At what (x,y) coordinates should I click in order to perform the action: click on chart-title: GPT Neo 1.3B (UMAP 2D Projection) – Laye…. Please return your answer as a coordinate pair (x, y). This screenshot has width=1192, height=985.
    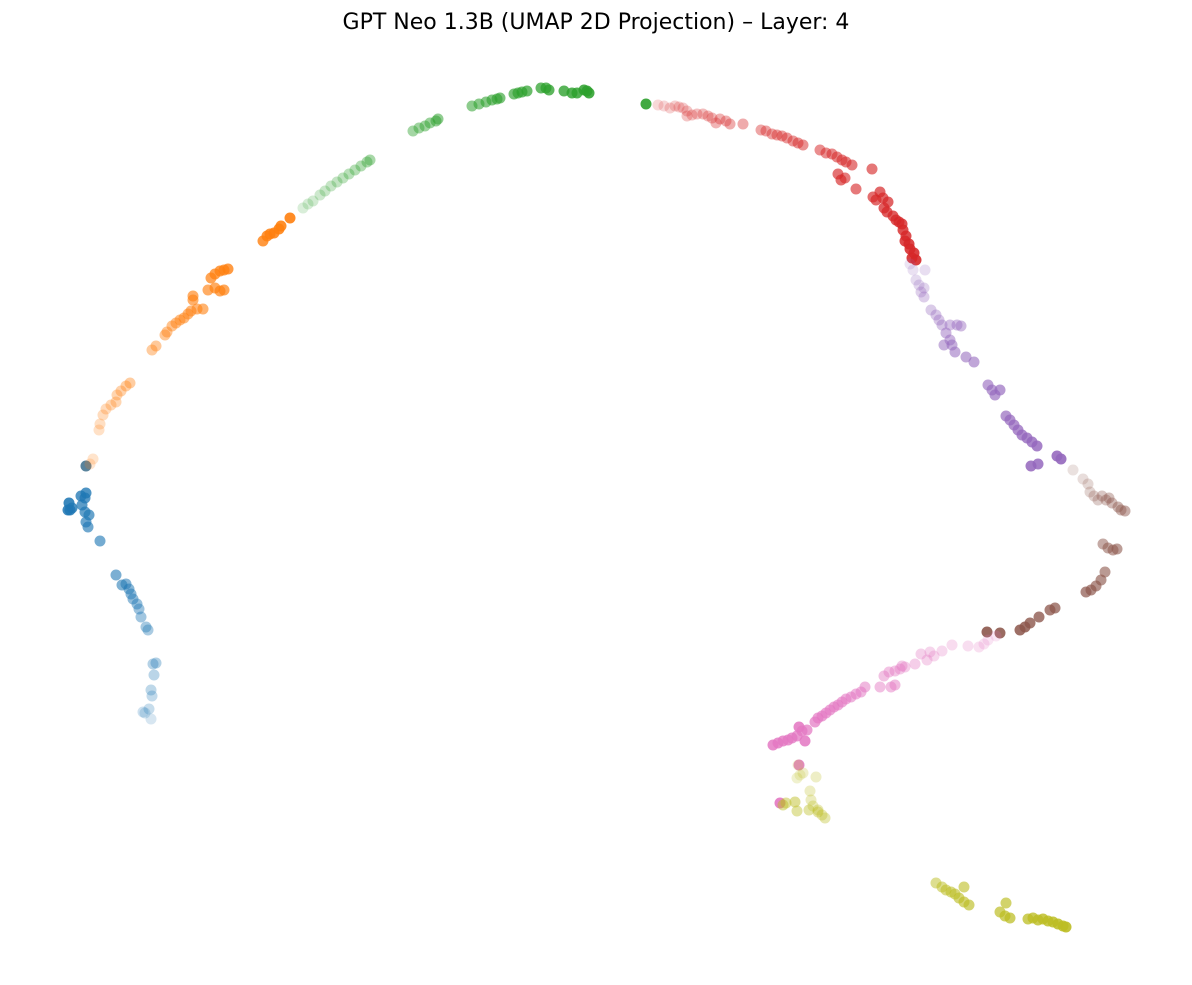
    Looking at the image, I should click on (596, 22).